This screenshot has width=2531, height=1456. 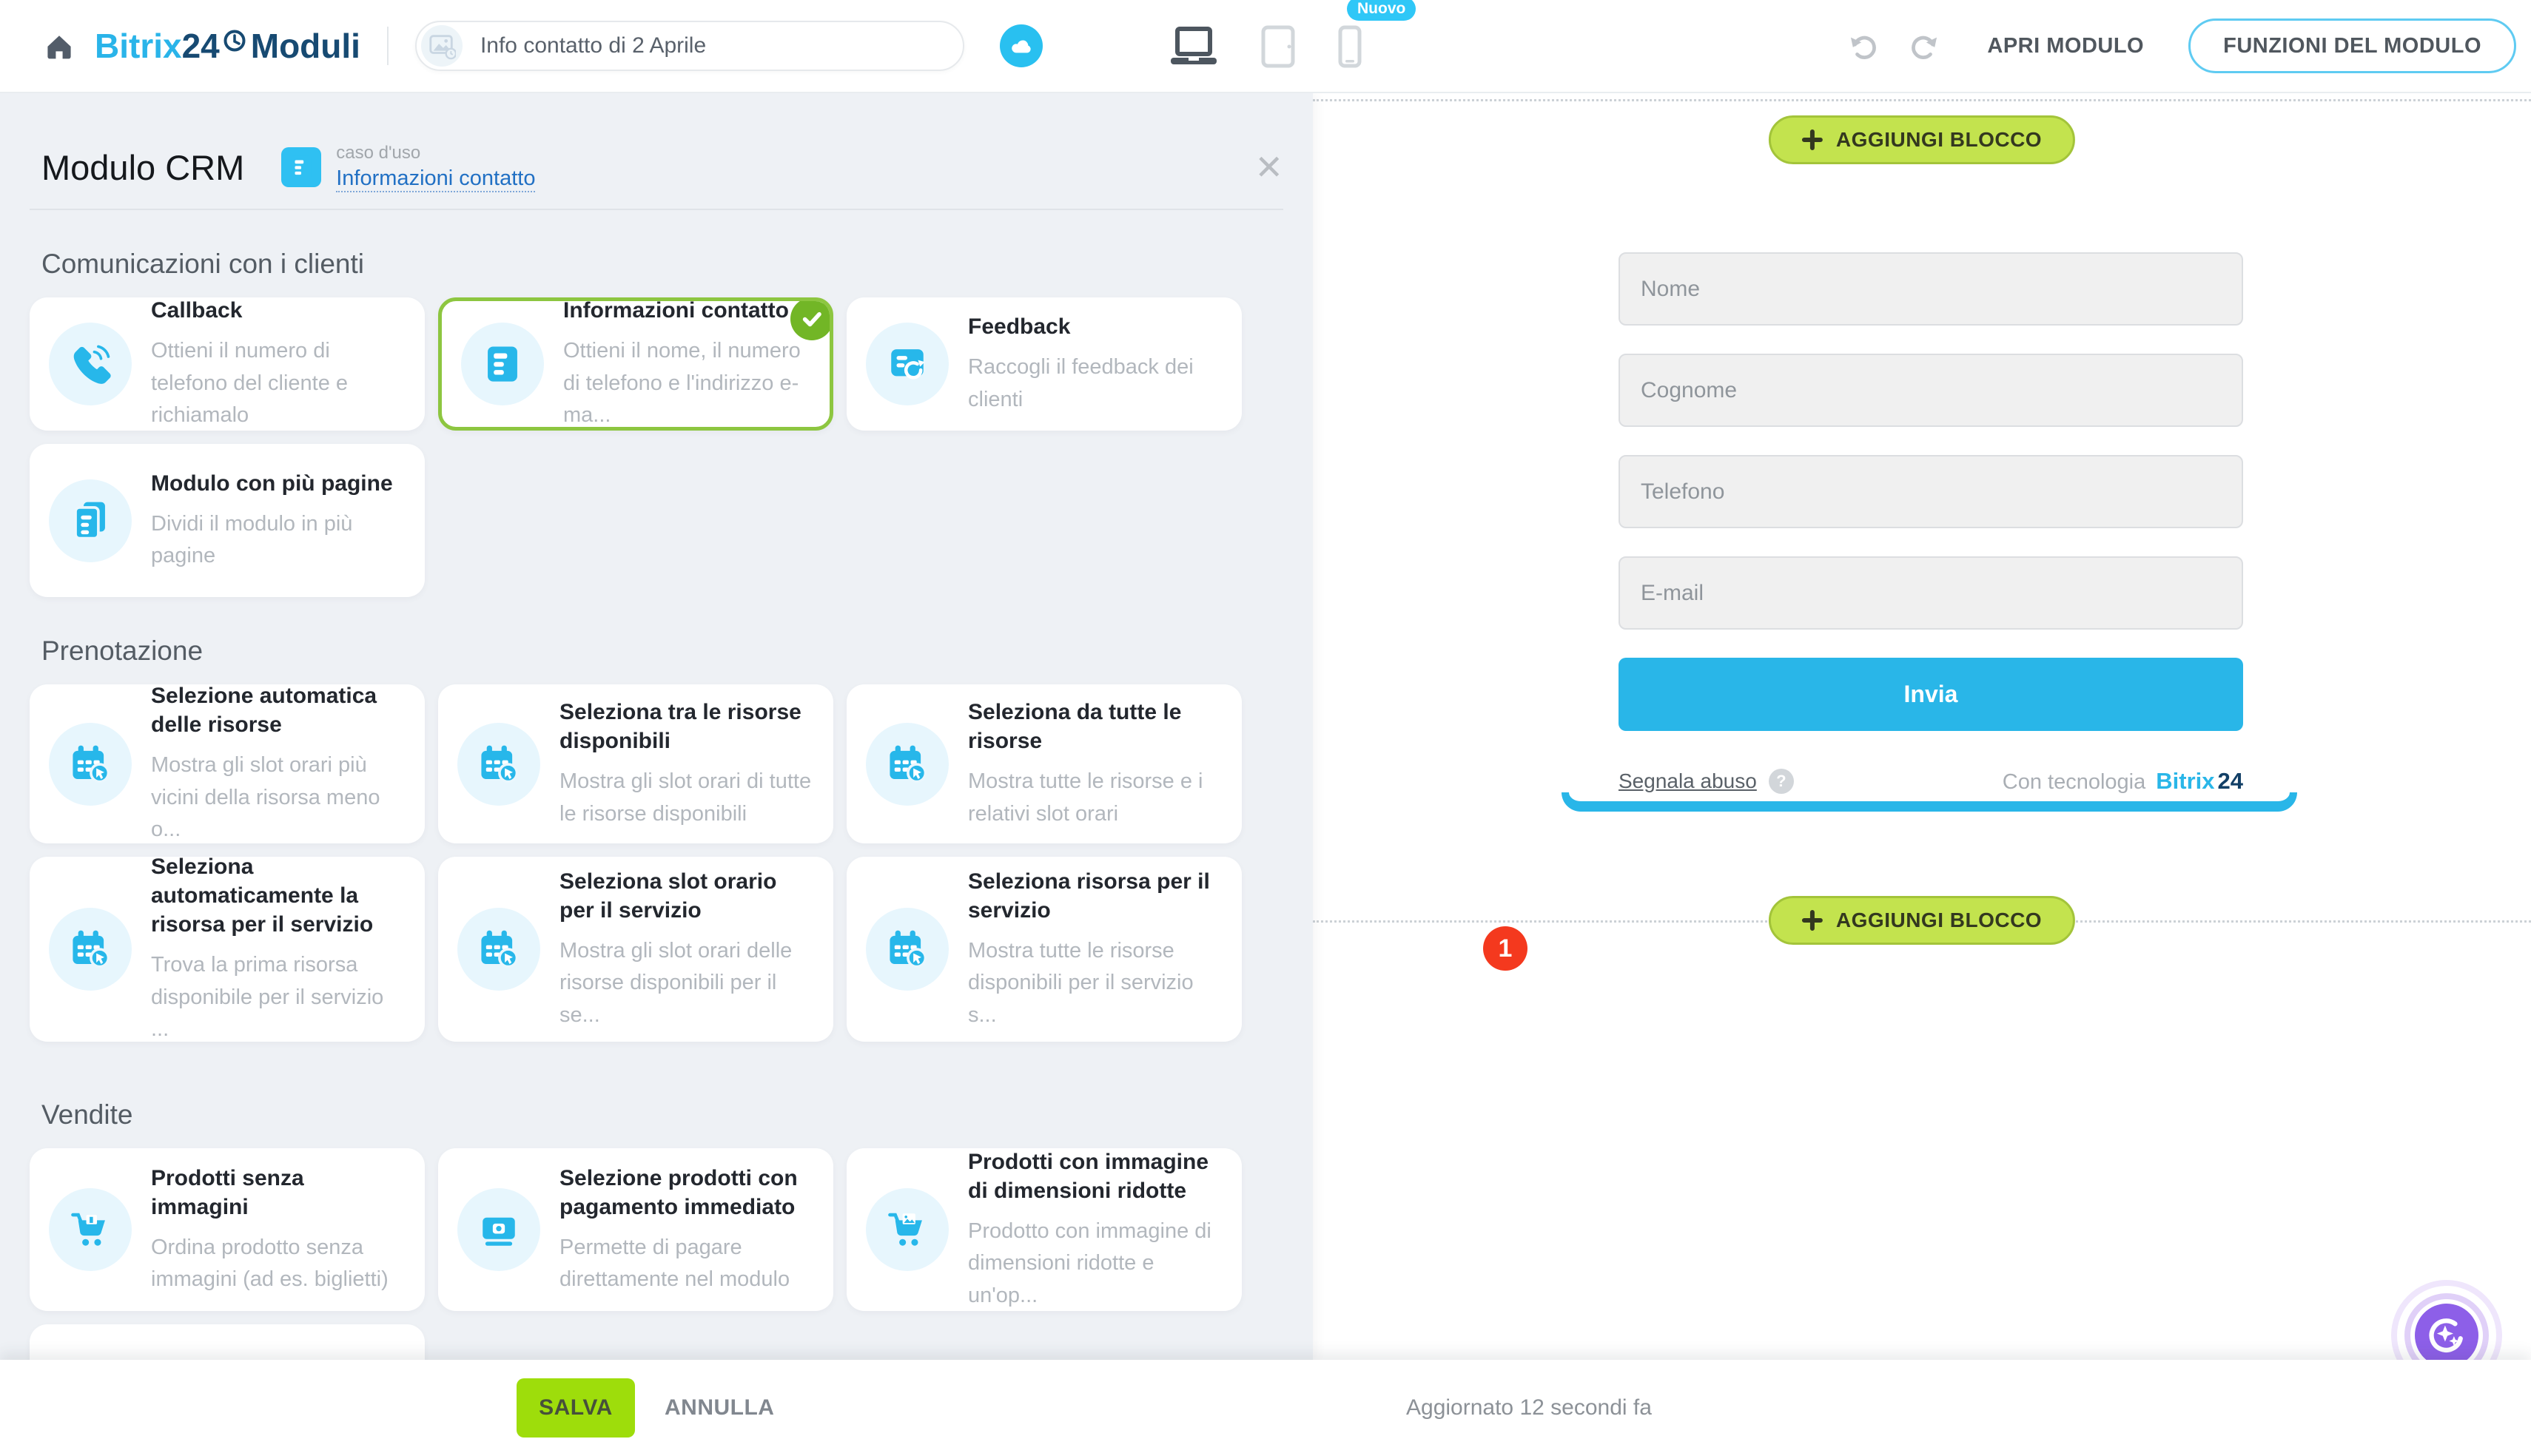 I want to click on add-block-button-top: AGGIUNGI BLOCCO, so click(x=1922, y=140).